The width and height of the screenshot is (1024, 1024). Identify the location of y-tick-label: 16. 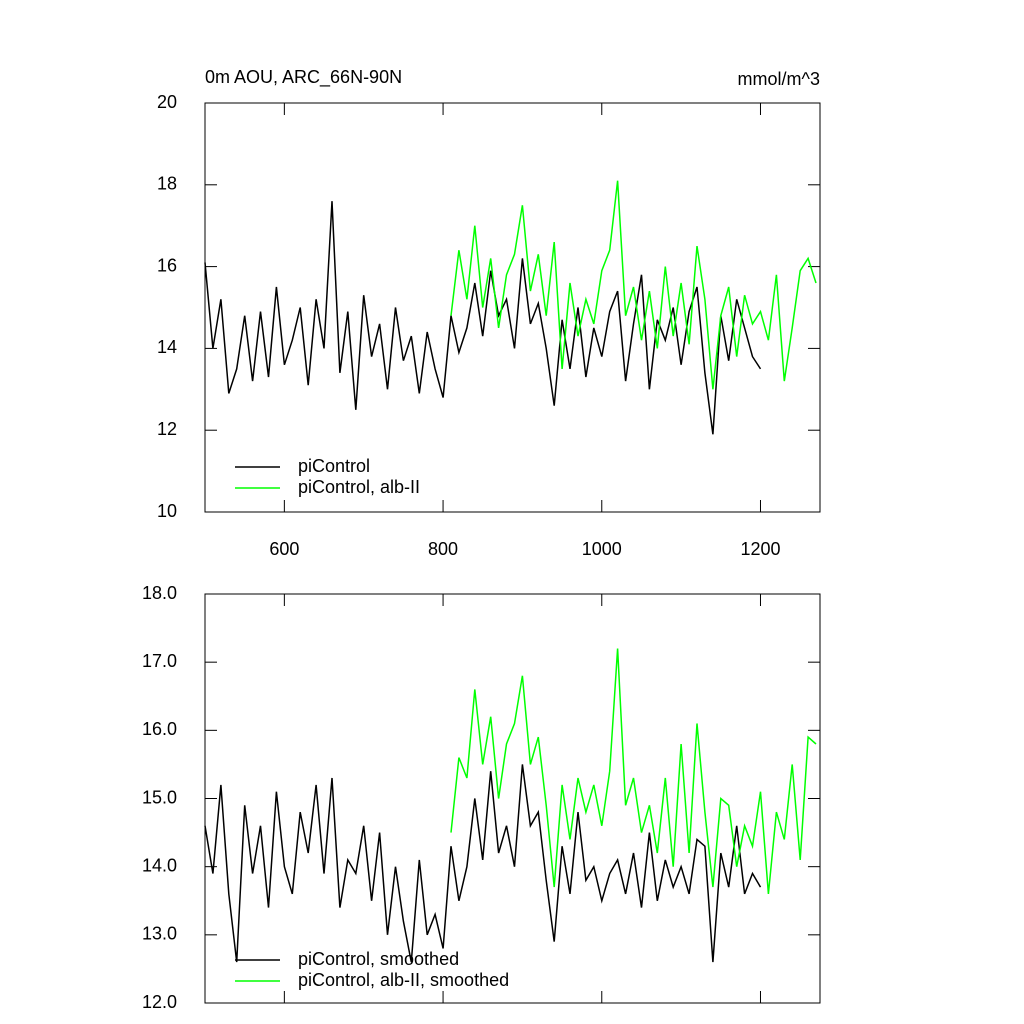
(167, 265).